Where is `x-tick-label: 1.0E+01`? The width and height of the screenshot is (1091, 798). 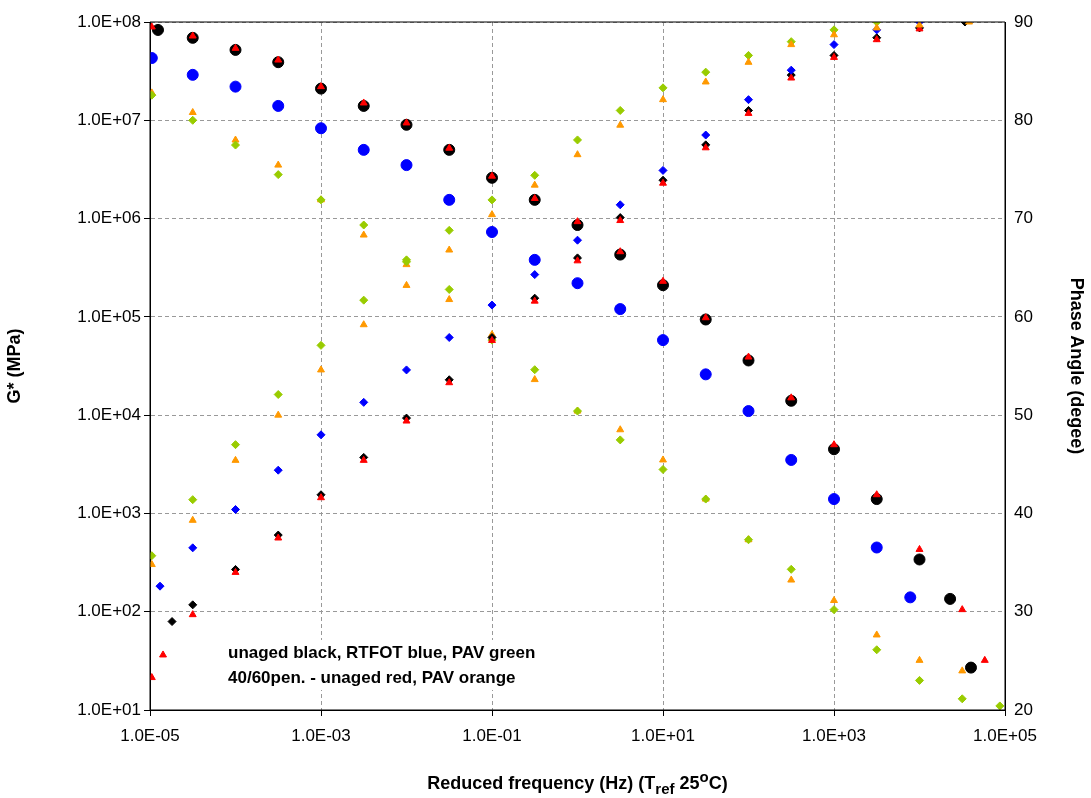 x-tick-label: 1.0E+01 is located at coordinates (663, 735).